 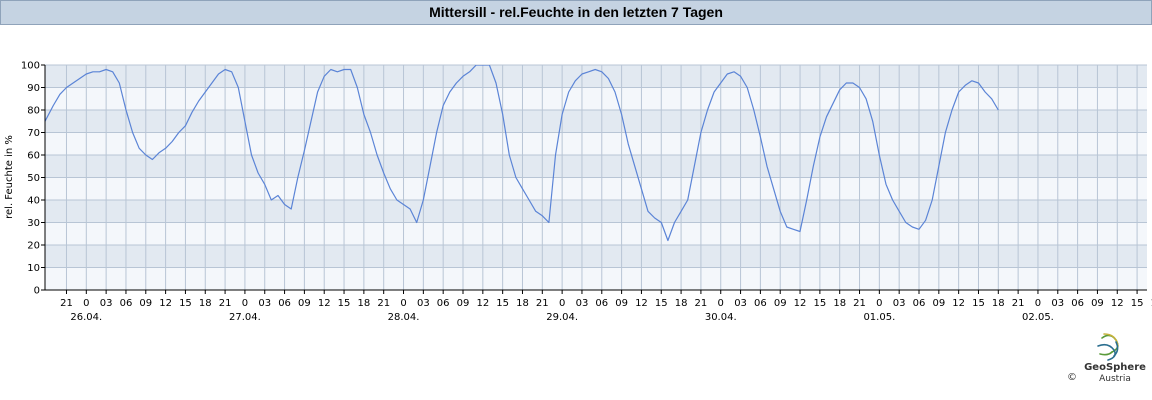 What do you see at coordinates (721, 317) in the screenshot?
I see `date-label: 30.04.` at bounding box center [721, 317].